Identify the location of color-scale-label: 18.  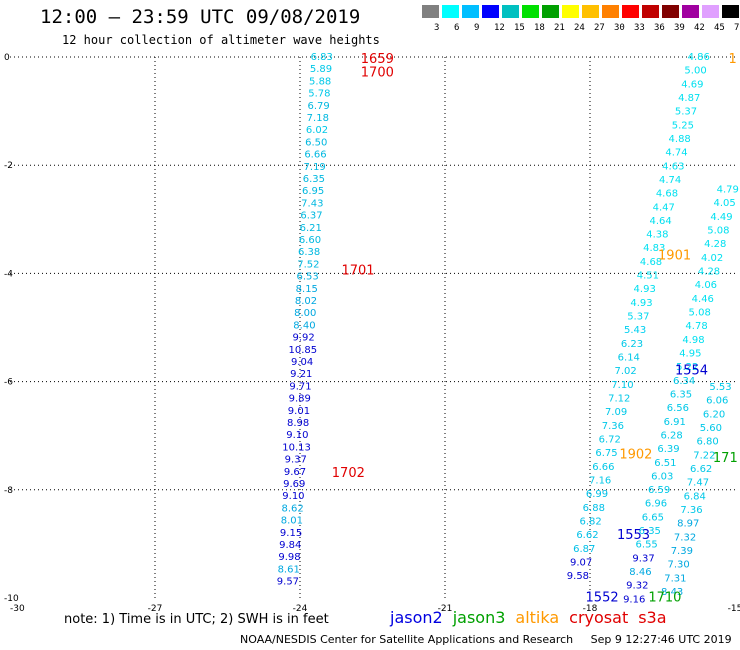
(539, 28).